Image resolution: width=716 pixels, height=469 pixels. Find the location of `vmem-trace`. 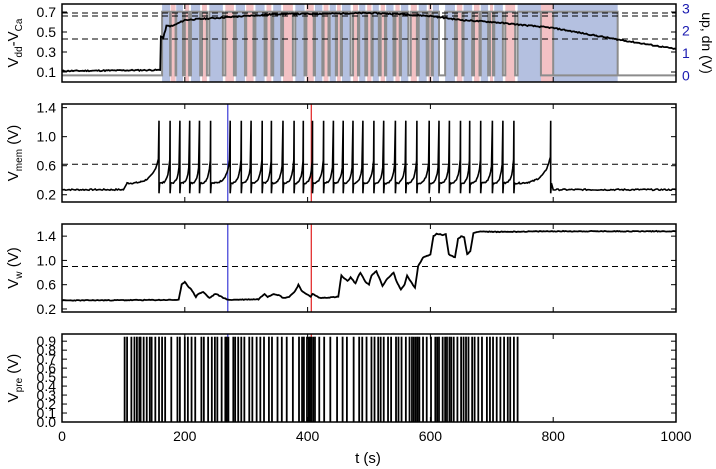

vmem-trace is located at coordinates (369, 157).